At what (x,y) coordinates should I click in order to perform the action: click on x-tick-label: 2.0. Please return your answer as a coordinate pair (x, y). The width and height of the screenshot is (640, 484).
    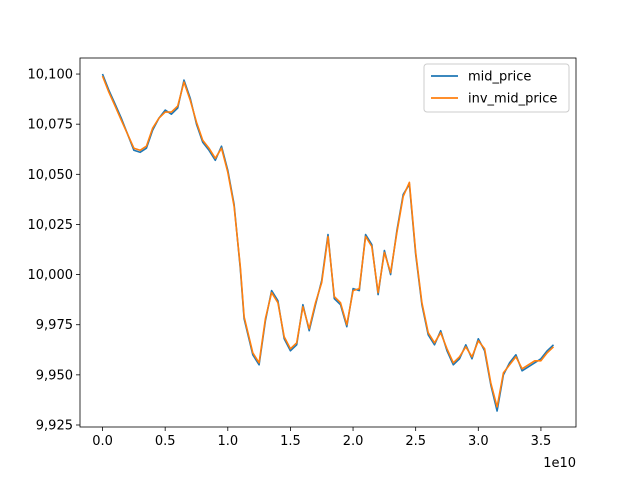
    Looking at the image, I should click on (353, 441).